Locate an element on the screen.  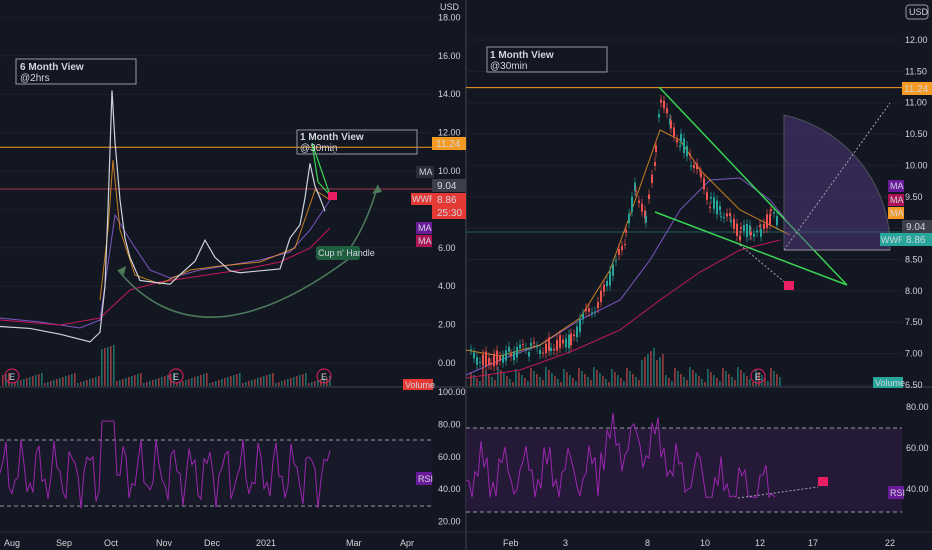
price-tick: 11.00 is located at coordinates (916, 103).